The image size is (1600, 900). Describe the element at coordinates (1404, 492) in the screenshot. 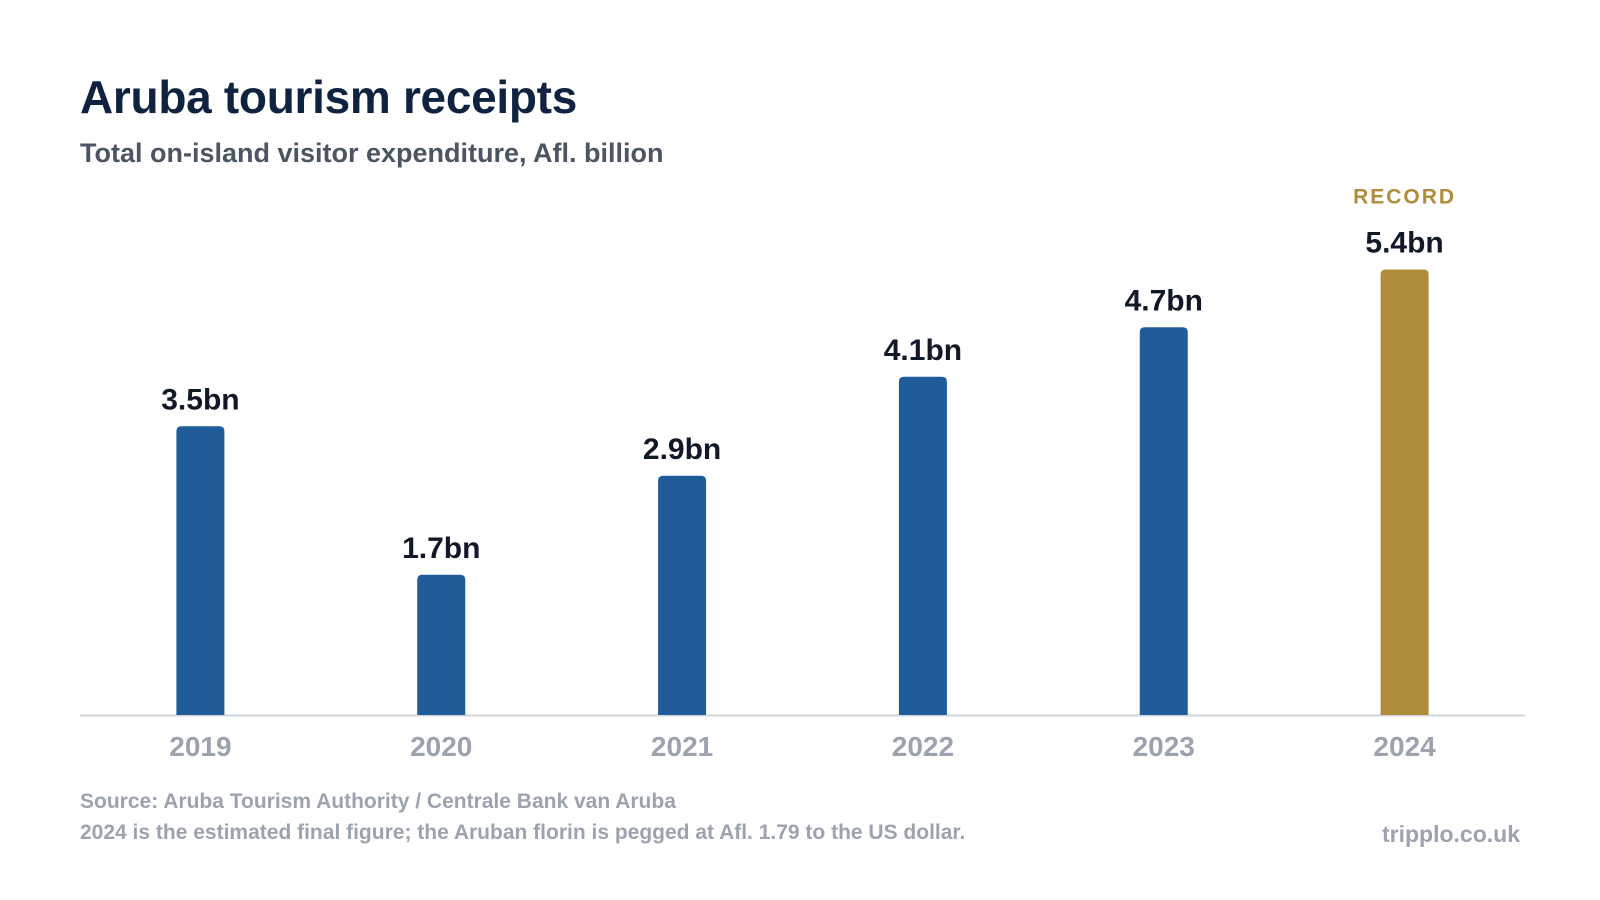

I see `bar-2024` at that location.